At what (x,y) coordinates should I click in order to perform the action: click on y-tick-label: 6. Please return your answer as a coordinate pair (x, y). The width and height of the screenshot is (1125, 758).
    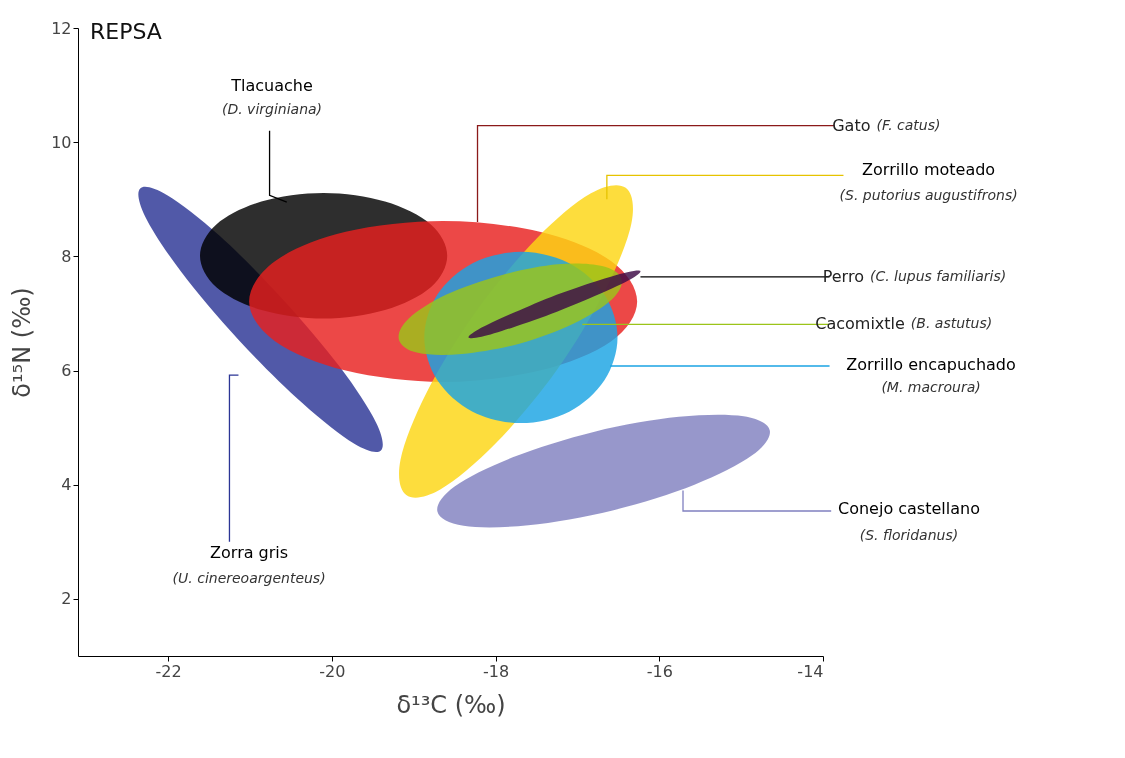
    Looking at the image, I should click on (66, 371).